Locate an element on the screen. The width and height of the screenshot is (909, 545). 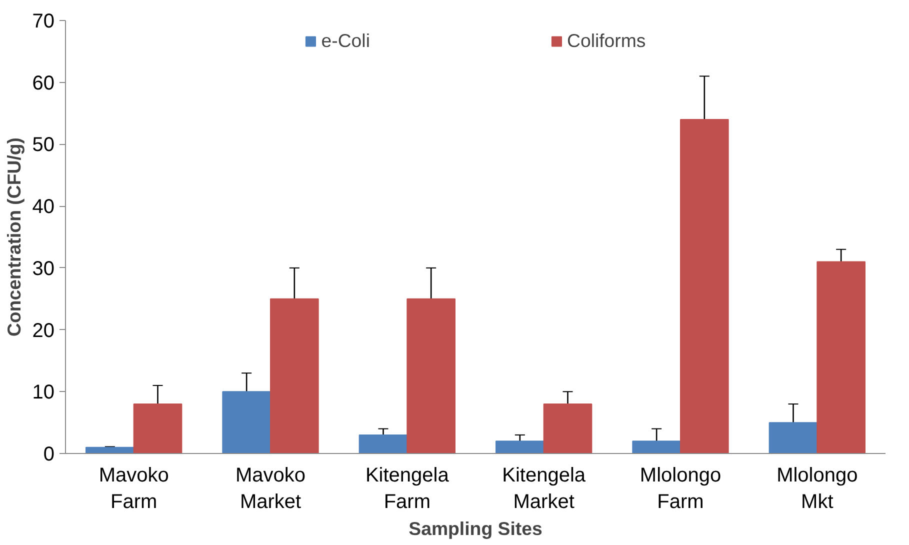
x-tick-label: Mavoko Market is located at coordinates (270, 488).